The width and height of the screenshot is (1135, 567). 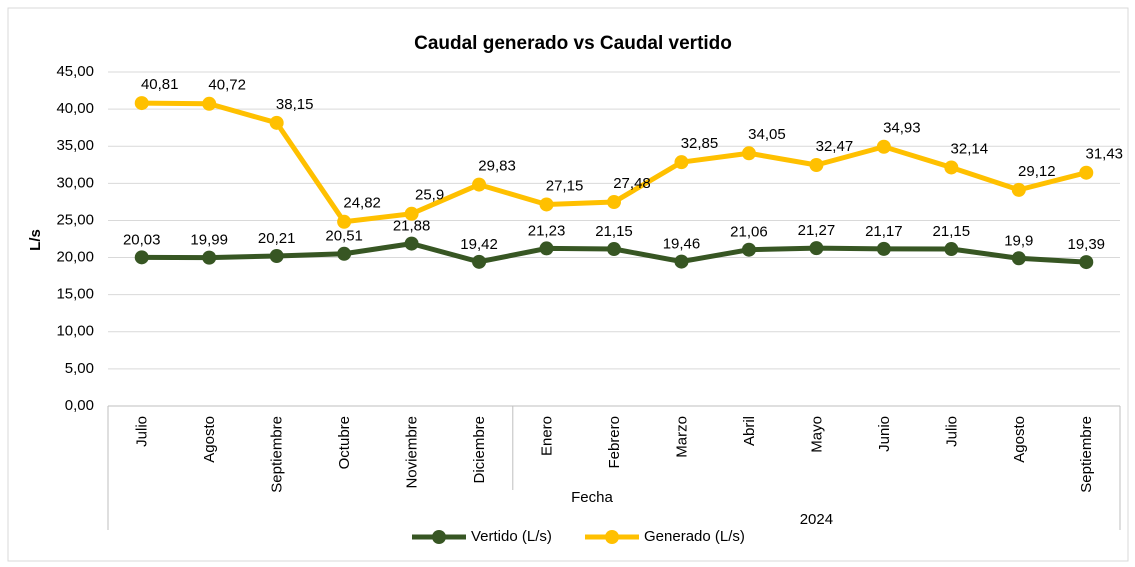 I want to click on chart-title: Caudal generado vs Caudal vertido, so click(x=573, y=43).